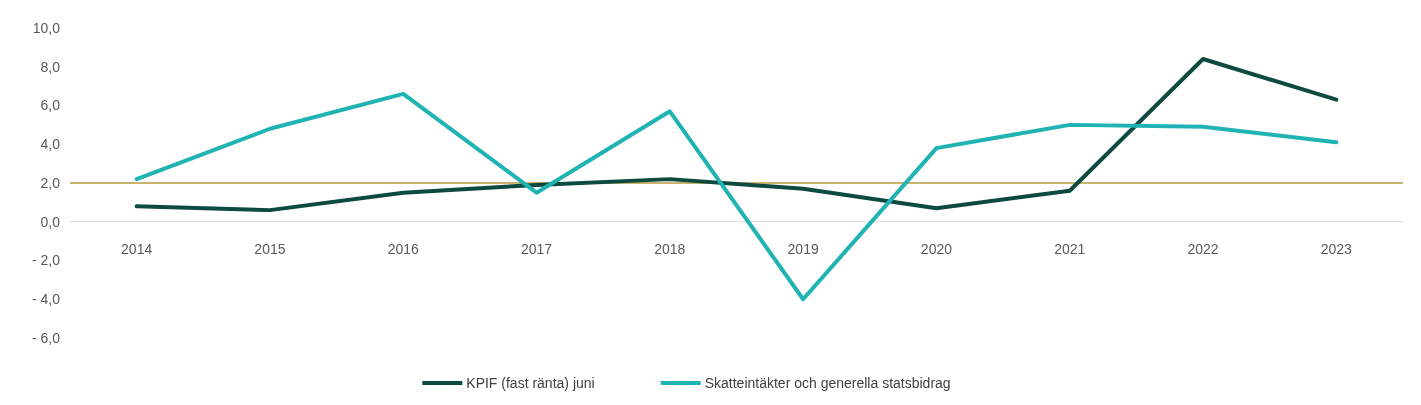 This screenshot has height=405, width=1421. Describe the element at coordinates (46, 260) in the screenshot. I see `y-tick-label: - 2,0` at that location.